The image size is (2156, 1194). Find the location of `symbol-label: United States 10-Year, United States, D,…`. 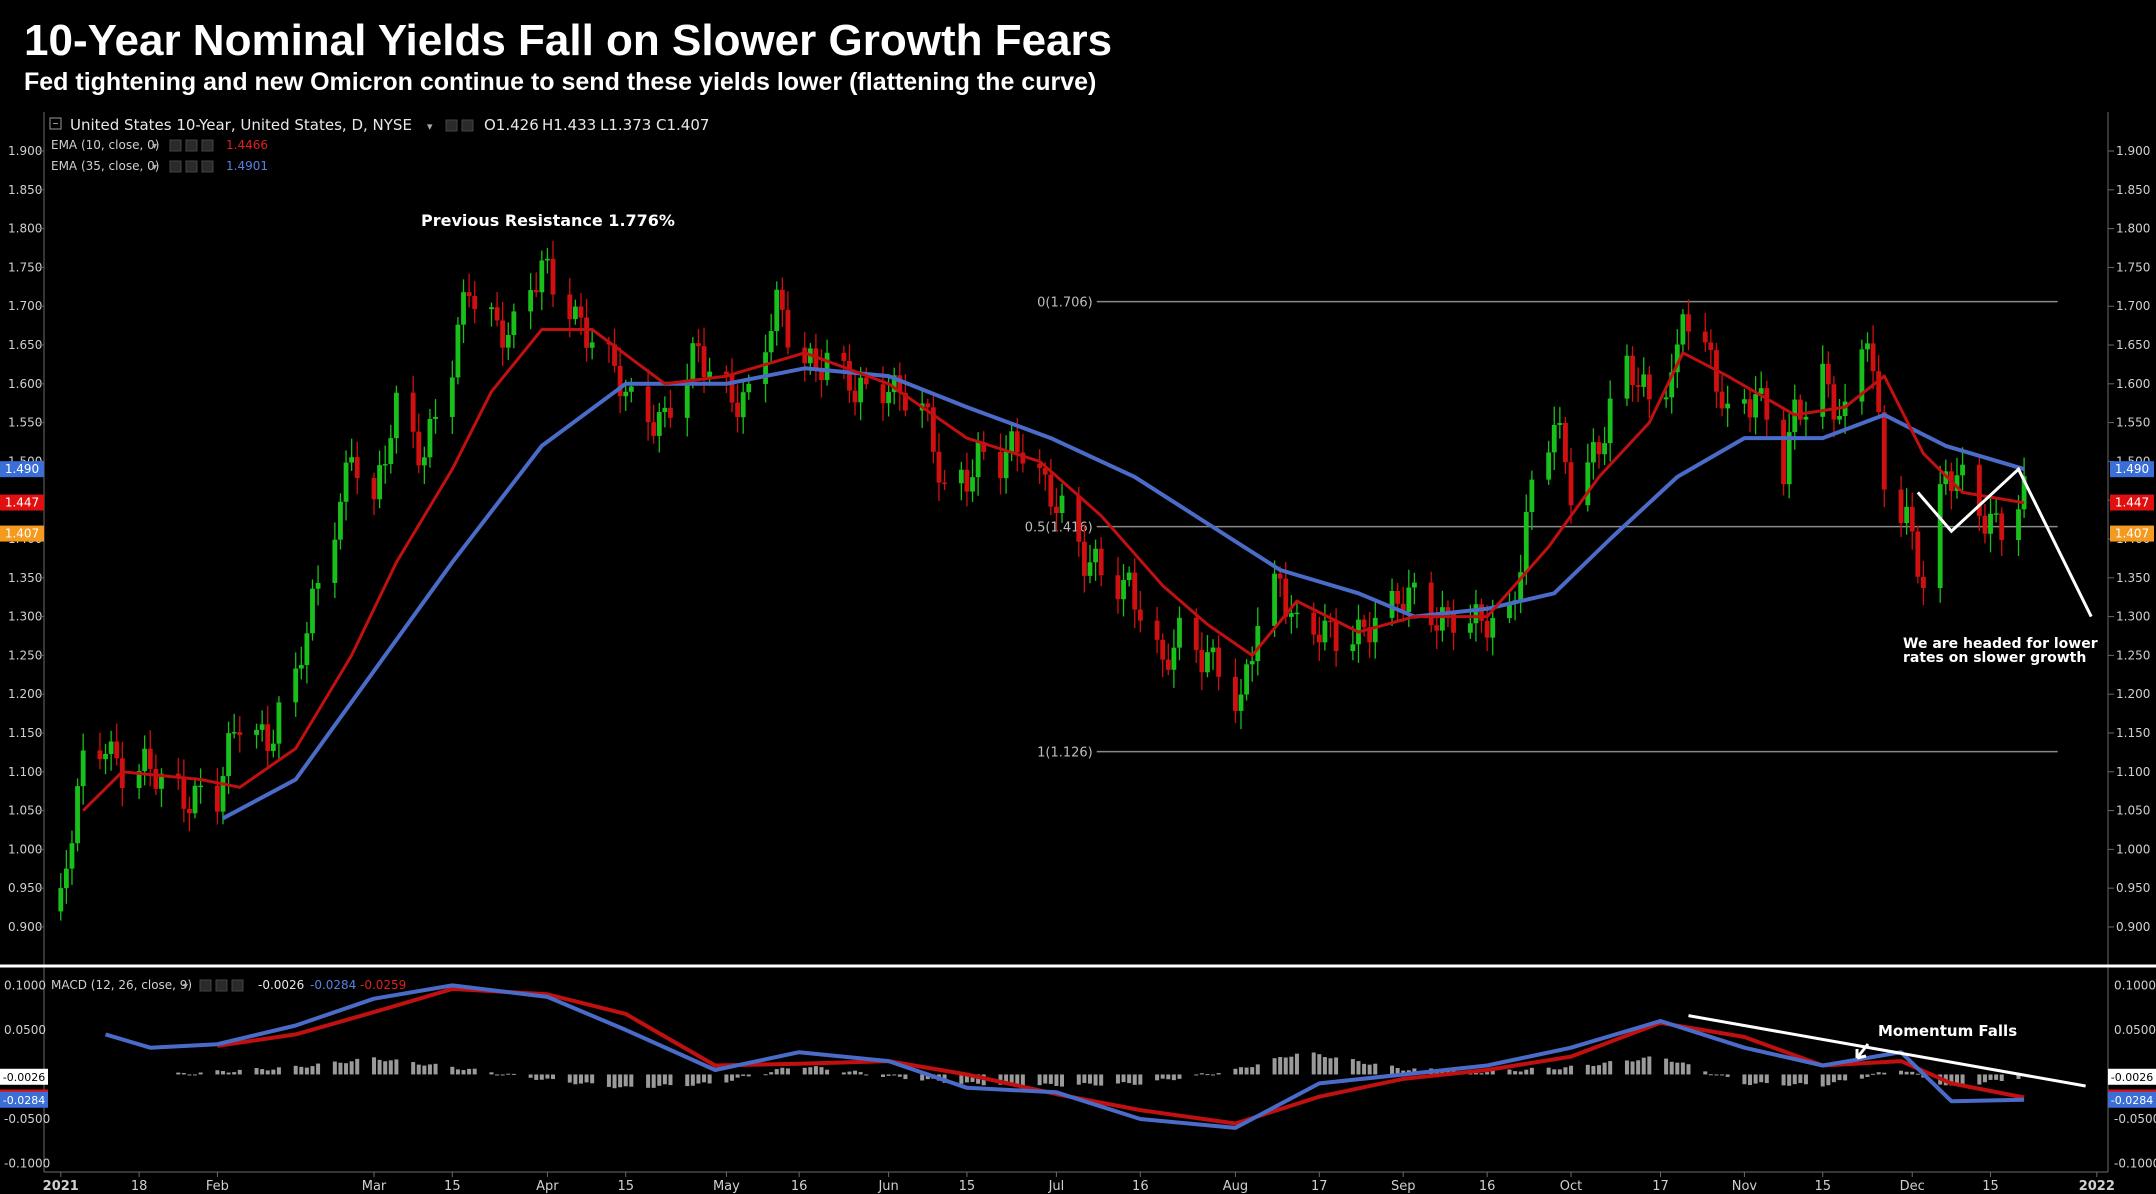

symbol-label: United States 10-Year, United States, D,… is located at coordinates (241, 125).